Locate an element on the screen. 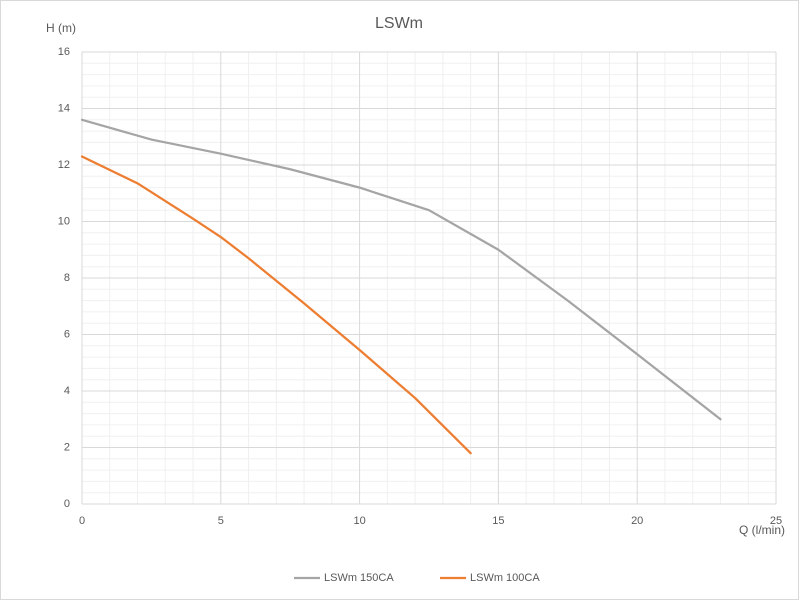 The image size is (799, 600). y-tick-label: 4 is located at coordinates (67, 391).